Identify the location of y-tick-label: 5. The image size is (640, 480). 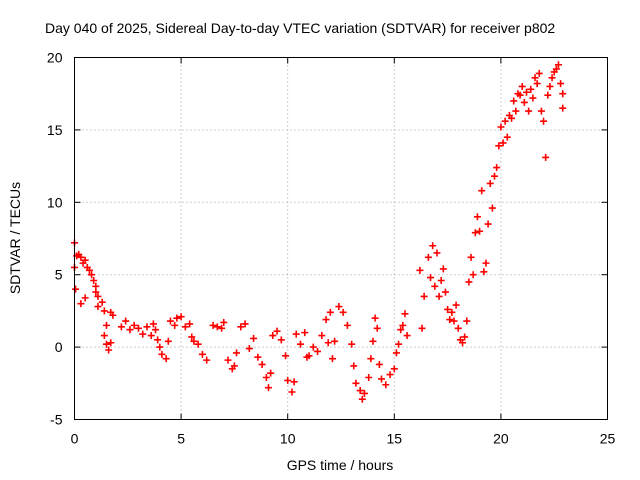
(59, 275).